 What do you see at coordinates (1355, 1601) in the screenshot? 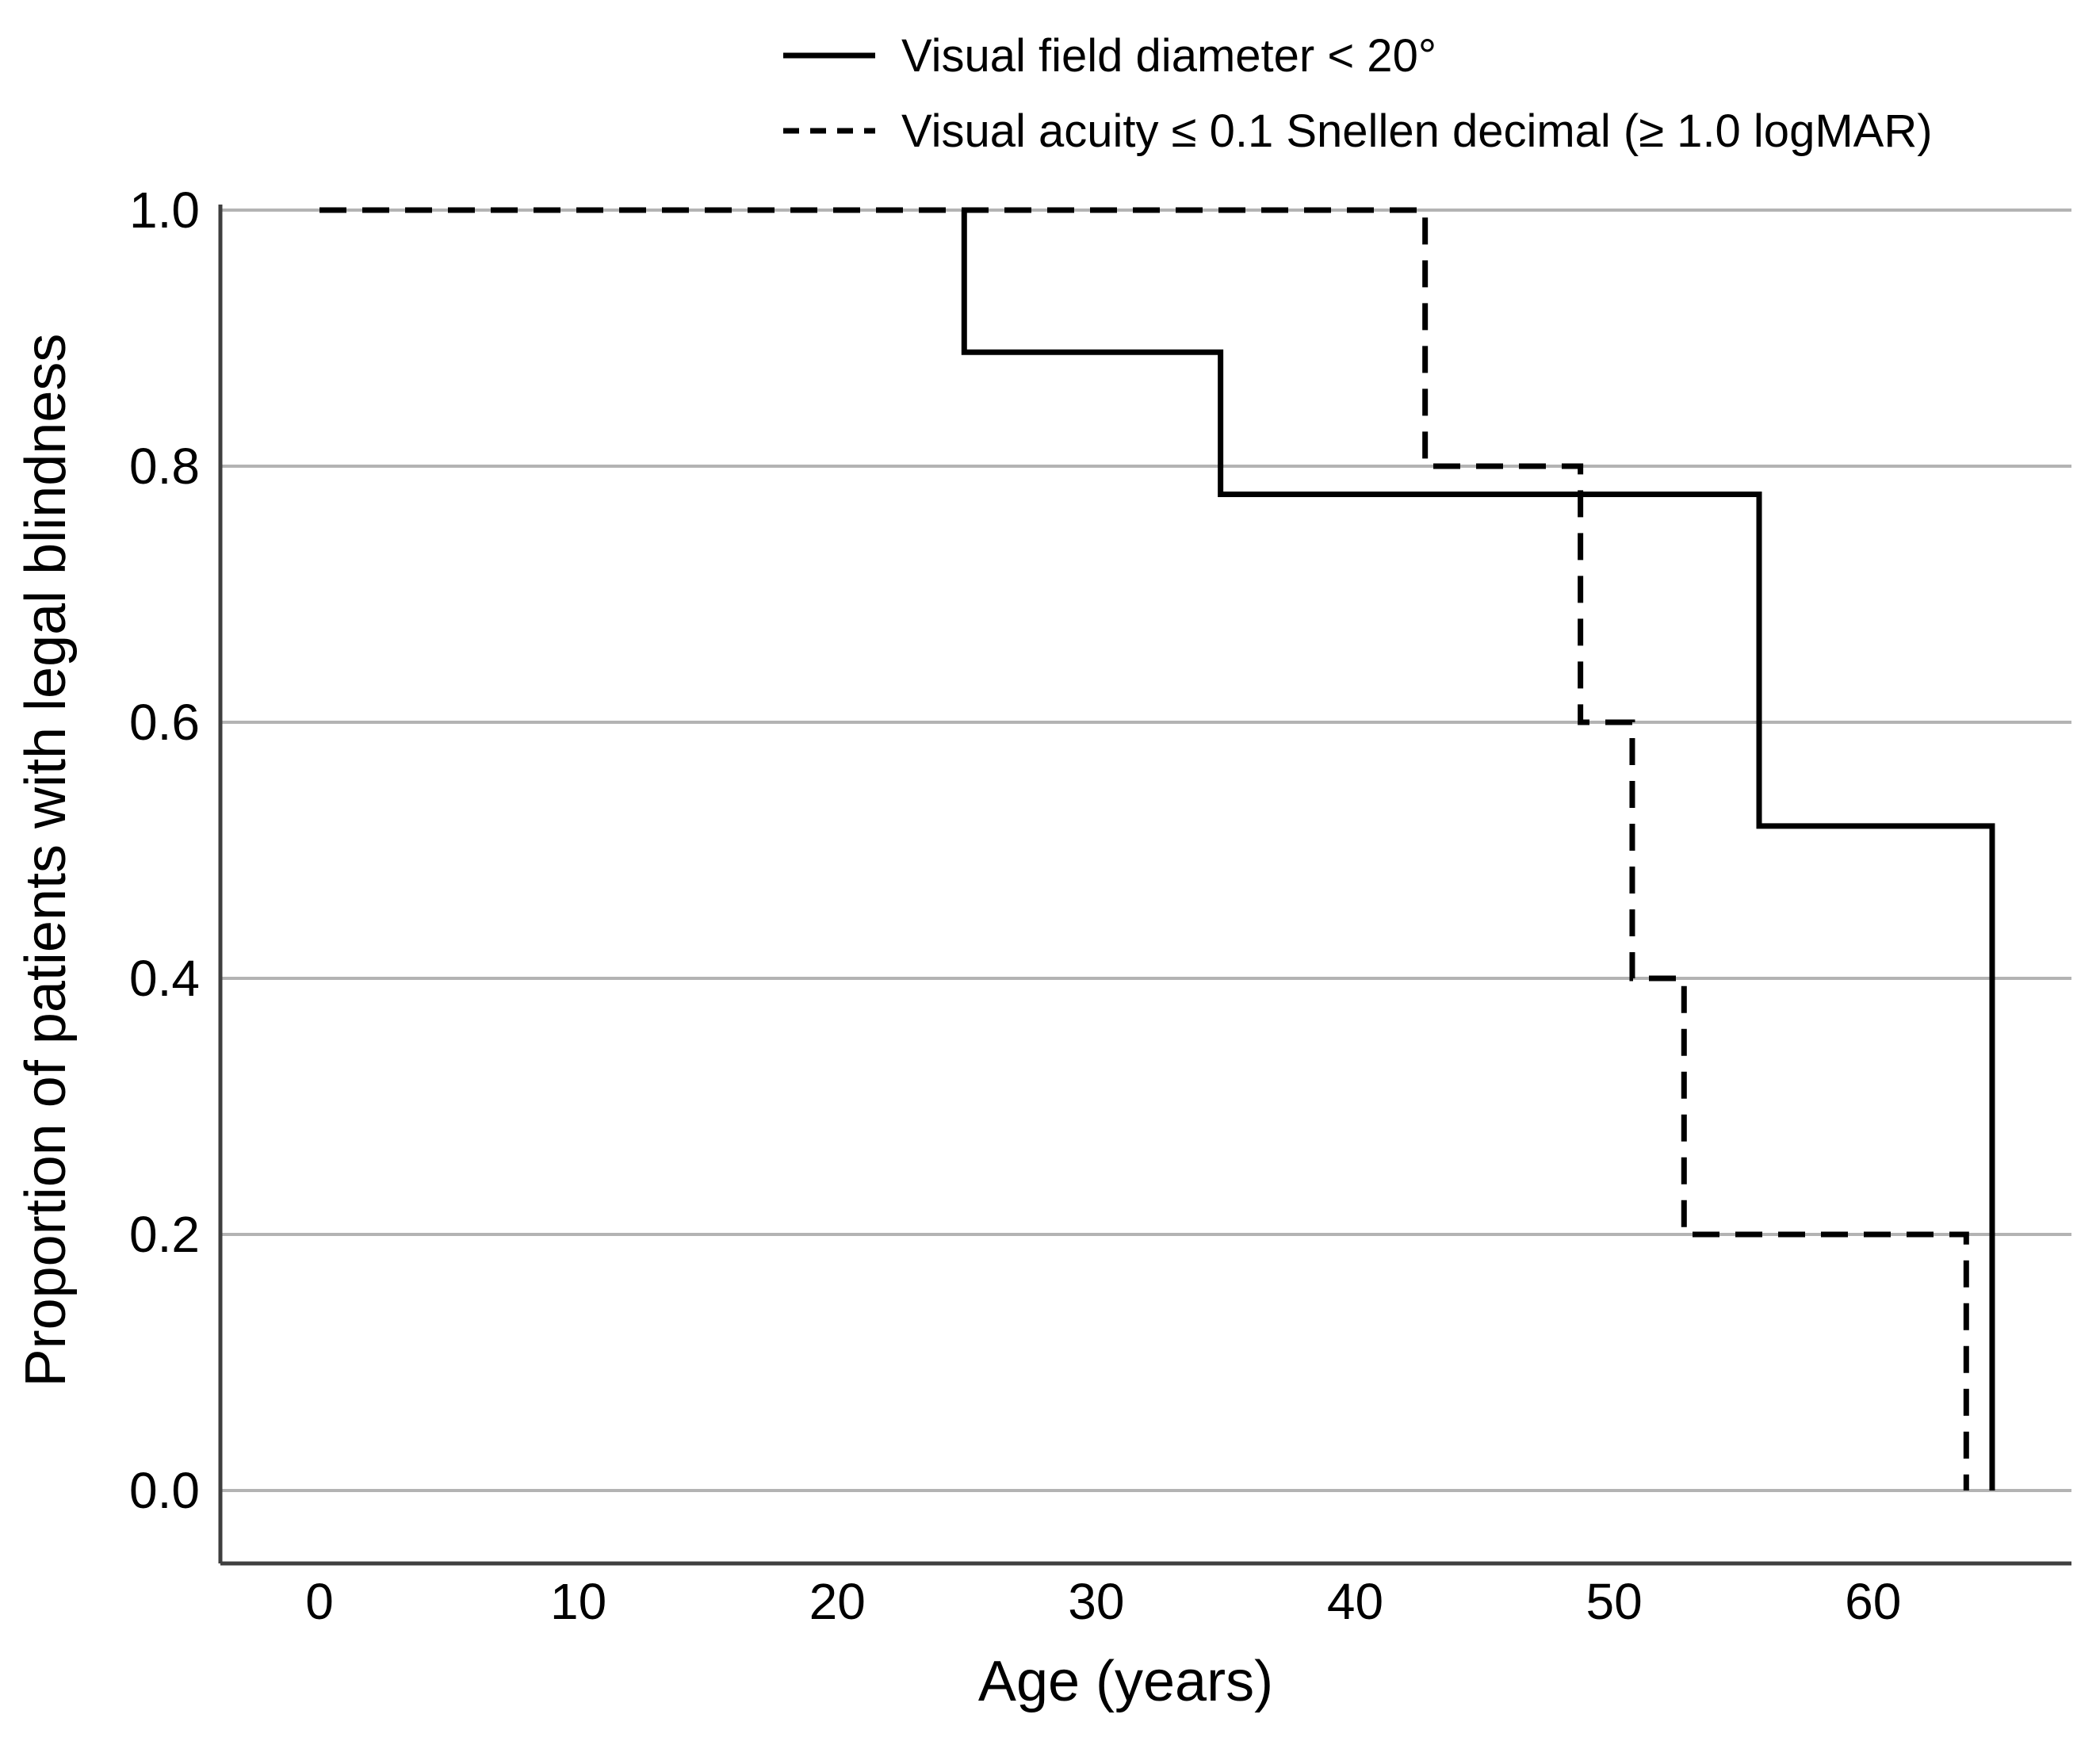
I see `x-tick-label-40: 40` at bounding box center [1355, 1601].